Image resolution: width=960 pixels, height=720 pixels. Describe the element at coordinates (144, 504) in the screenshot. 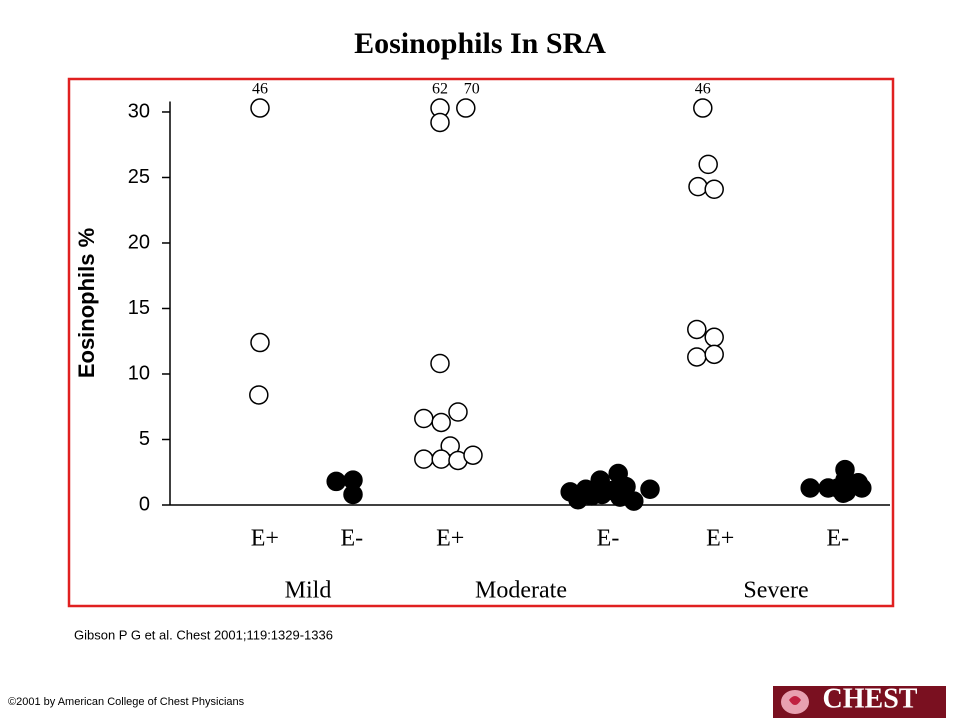

I see `y-tick-label: 0` at that location.